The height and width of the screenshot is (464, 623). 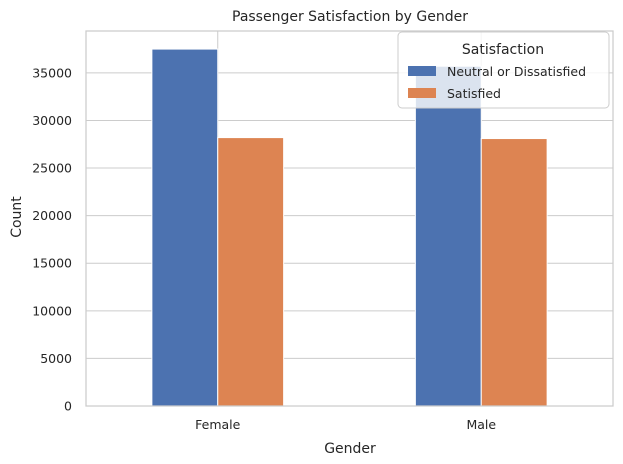 I want to click on x-tick-labels: Female Male, so click(x=345, y=424).